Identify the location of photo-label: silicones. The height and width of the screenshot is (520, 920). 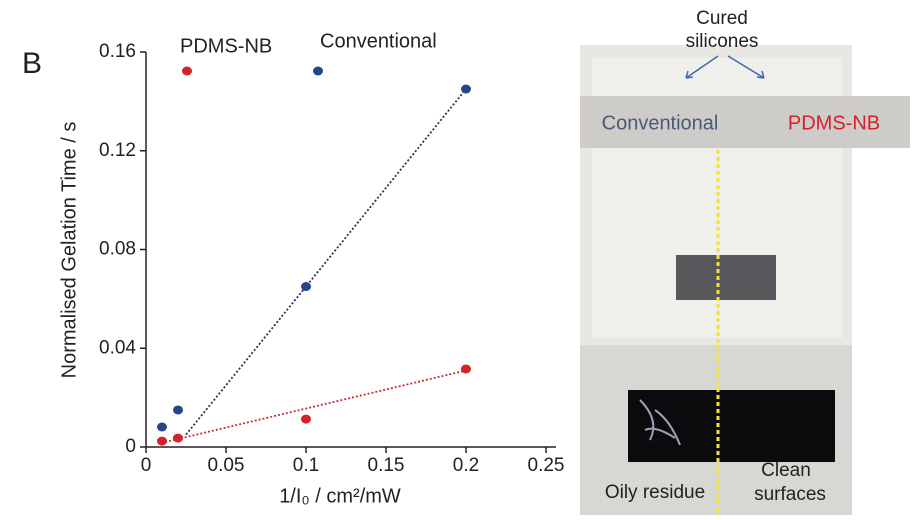
(722, 41).